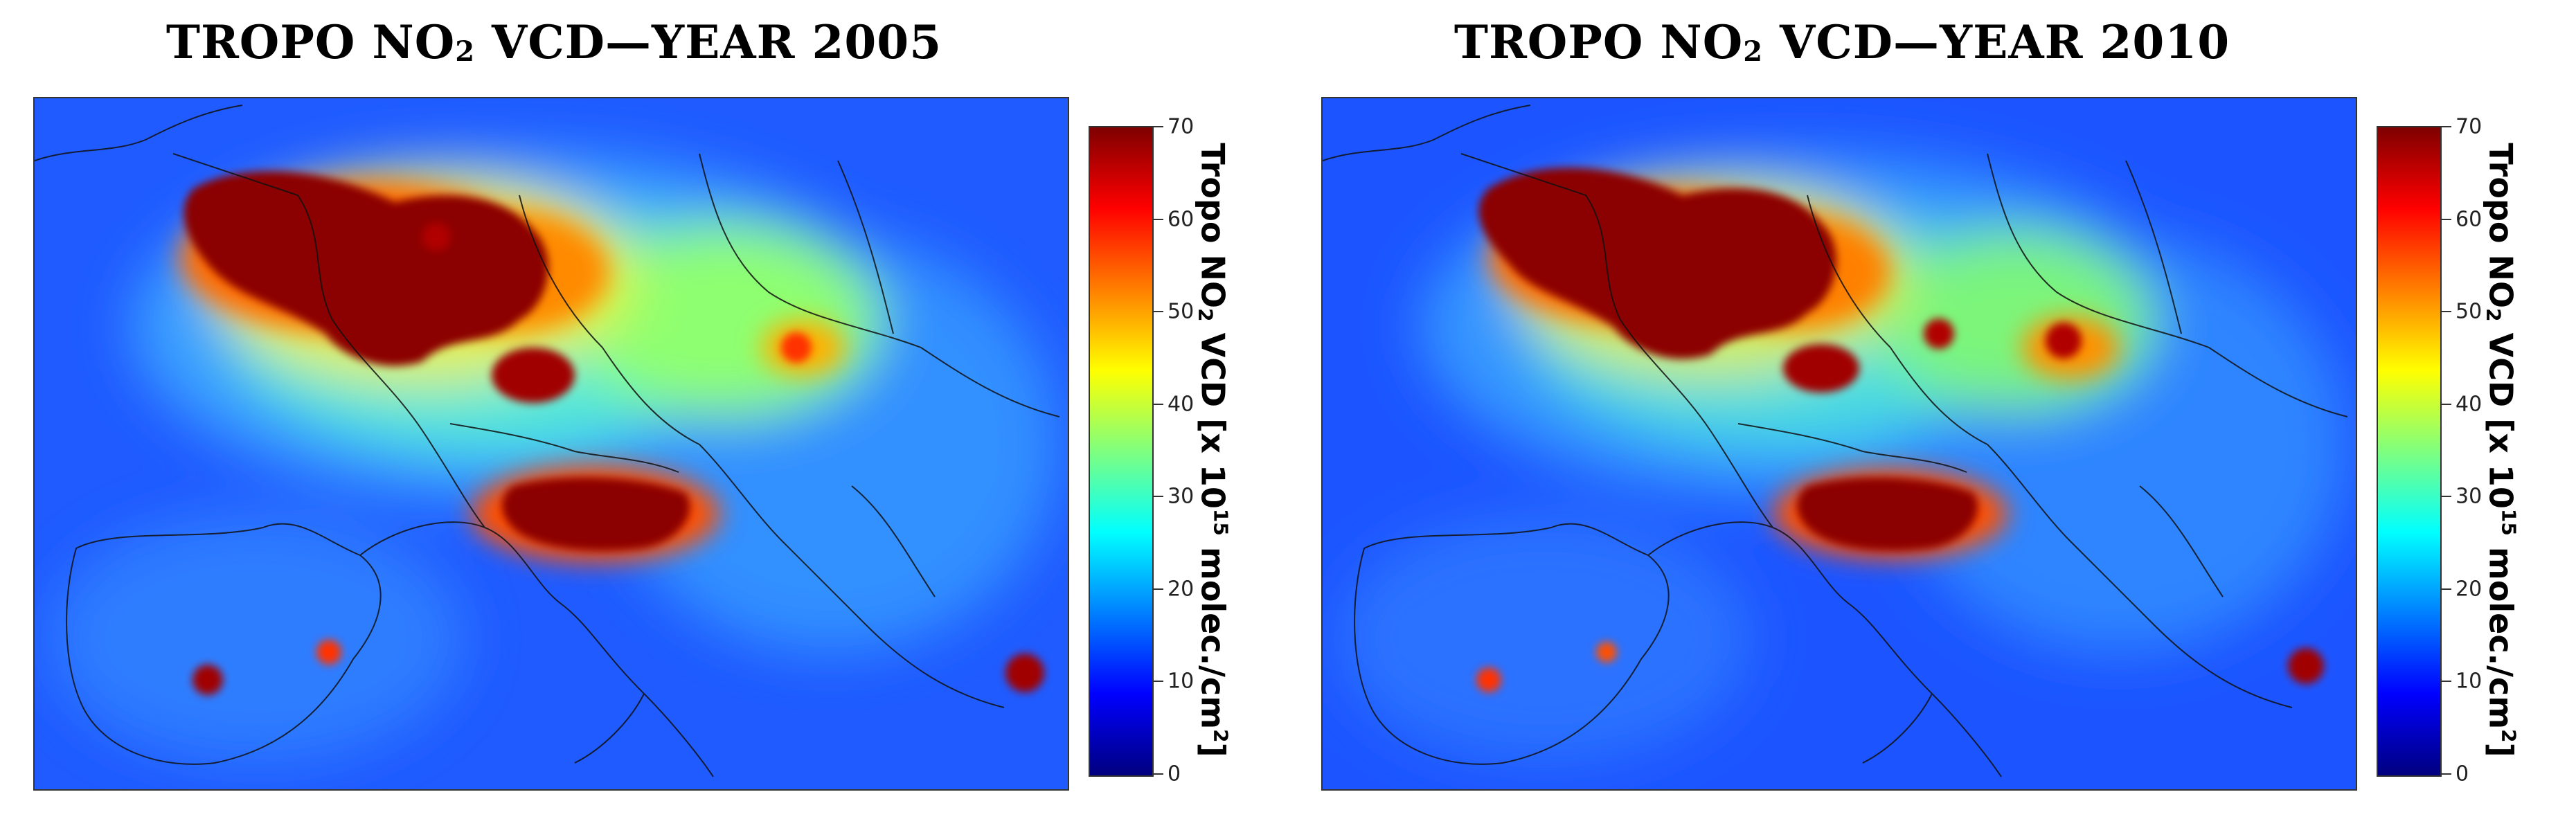 This screenshot has width=2576, height=828. What do you see at coordinates (2409, 451) in the screenshot?
I see `colorbar-2010` at bounding box center [2409, 451].